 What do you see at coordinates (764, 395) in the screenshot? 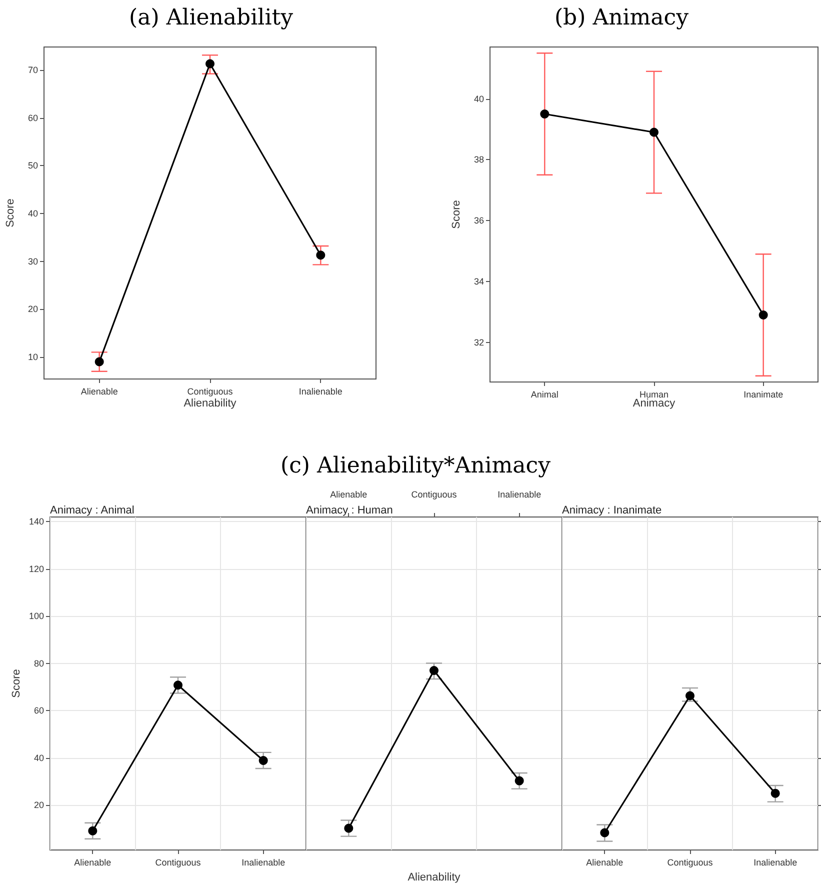
I see `x-tick-label: Inanimate` at bounding box center [764, 395].